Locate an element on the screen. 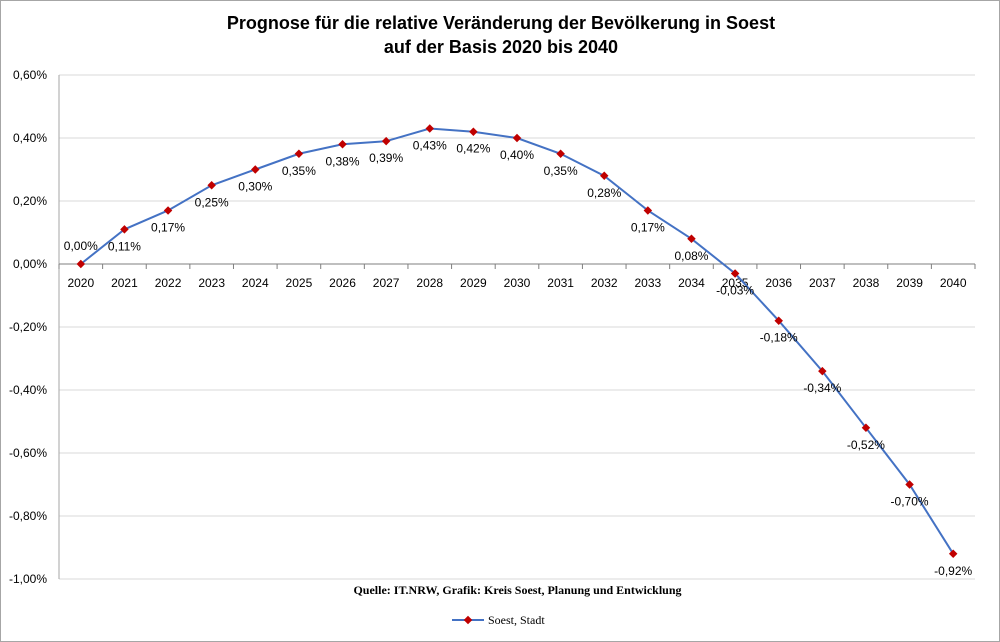 The width and height of the screenshot is (1000, 642). y-tick-label: 0,20% is located at coordinates (30, 201).